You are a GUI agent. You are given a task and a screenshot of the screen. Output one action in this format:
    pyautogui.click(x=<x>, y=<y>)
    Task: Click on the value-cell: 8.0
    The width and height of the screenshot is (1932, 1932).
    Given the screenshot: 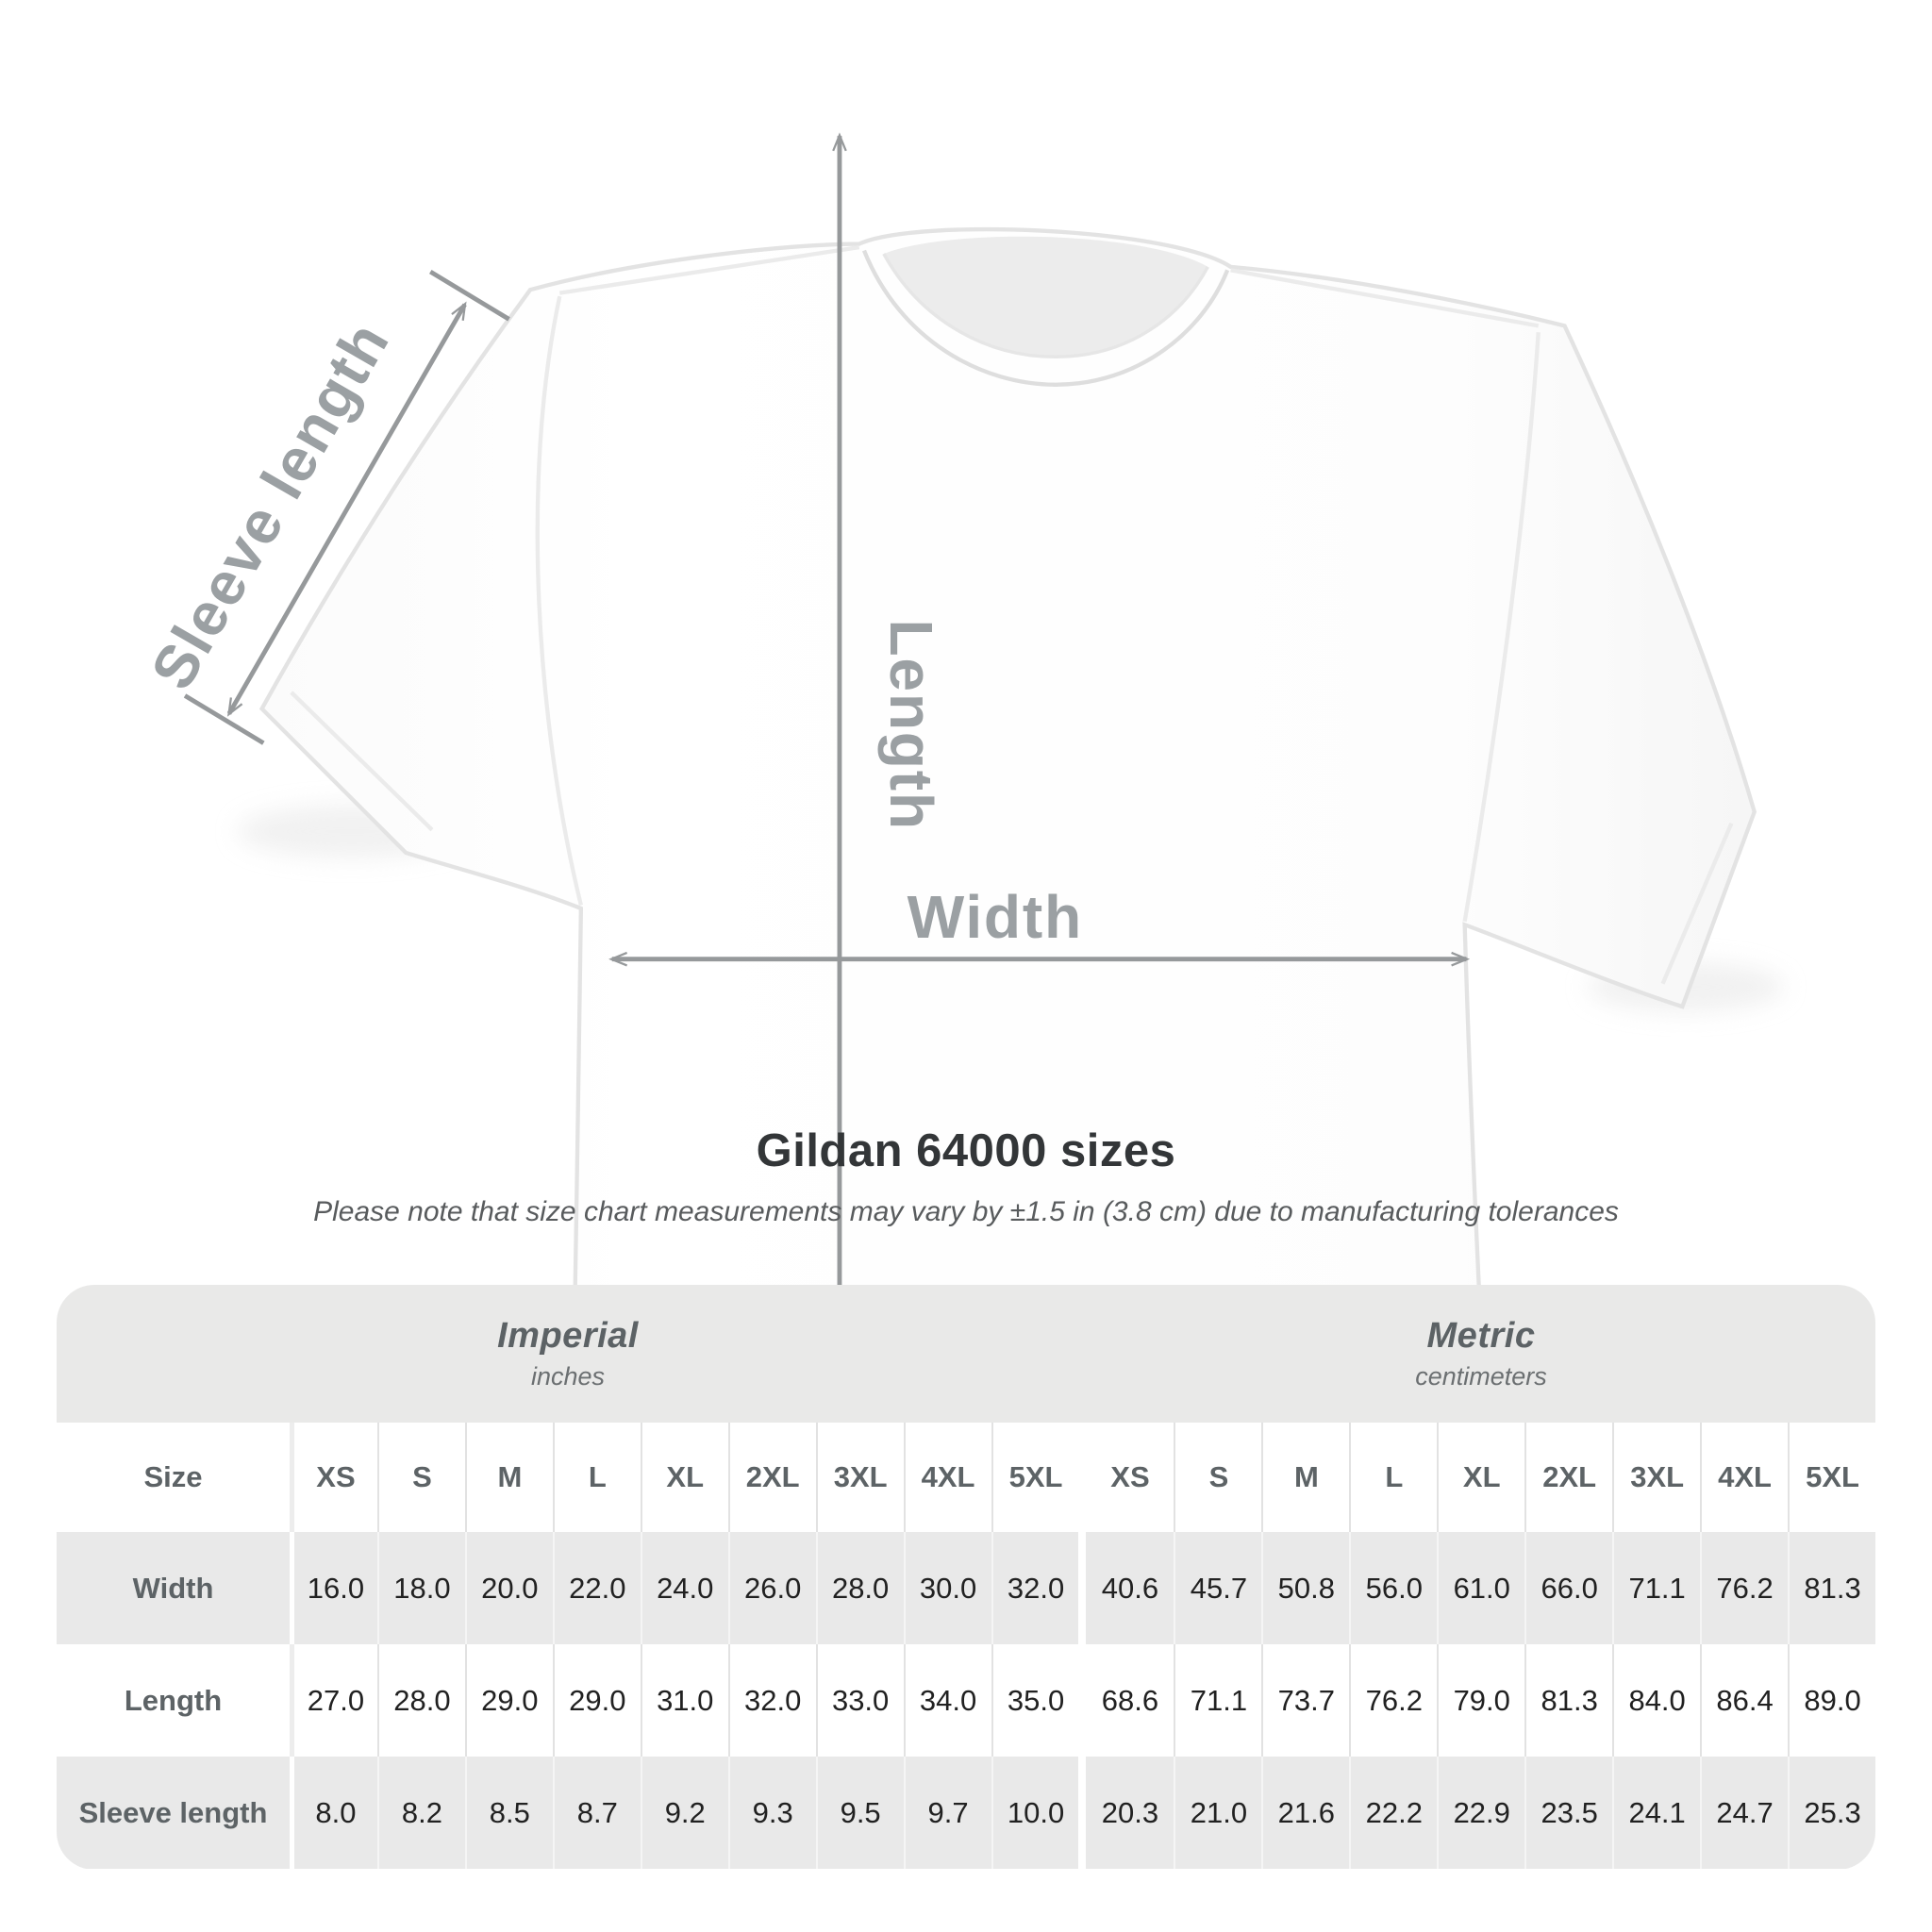 What is the action you would take?
    pyautogui.click(x=334, y=1813)
    